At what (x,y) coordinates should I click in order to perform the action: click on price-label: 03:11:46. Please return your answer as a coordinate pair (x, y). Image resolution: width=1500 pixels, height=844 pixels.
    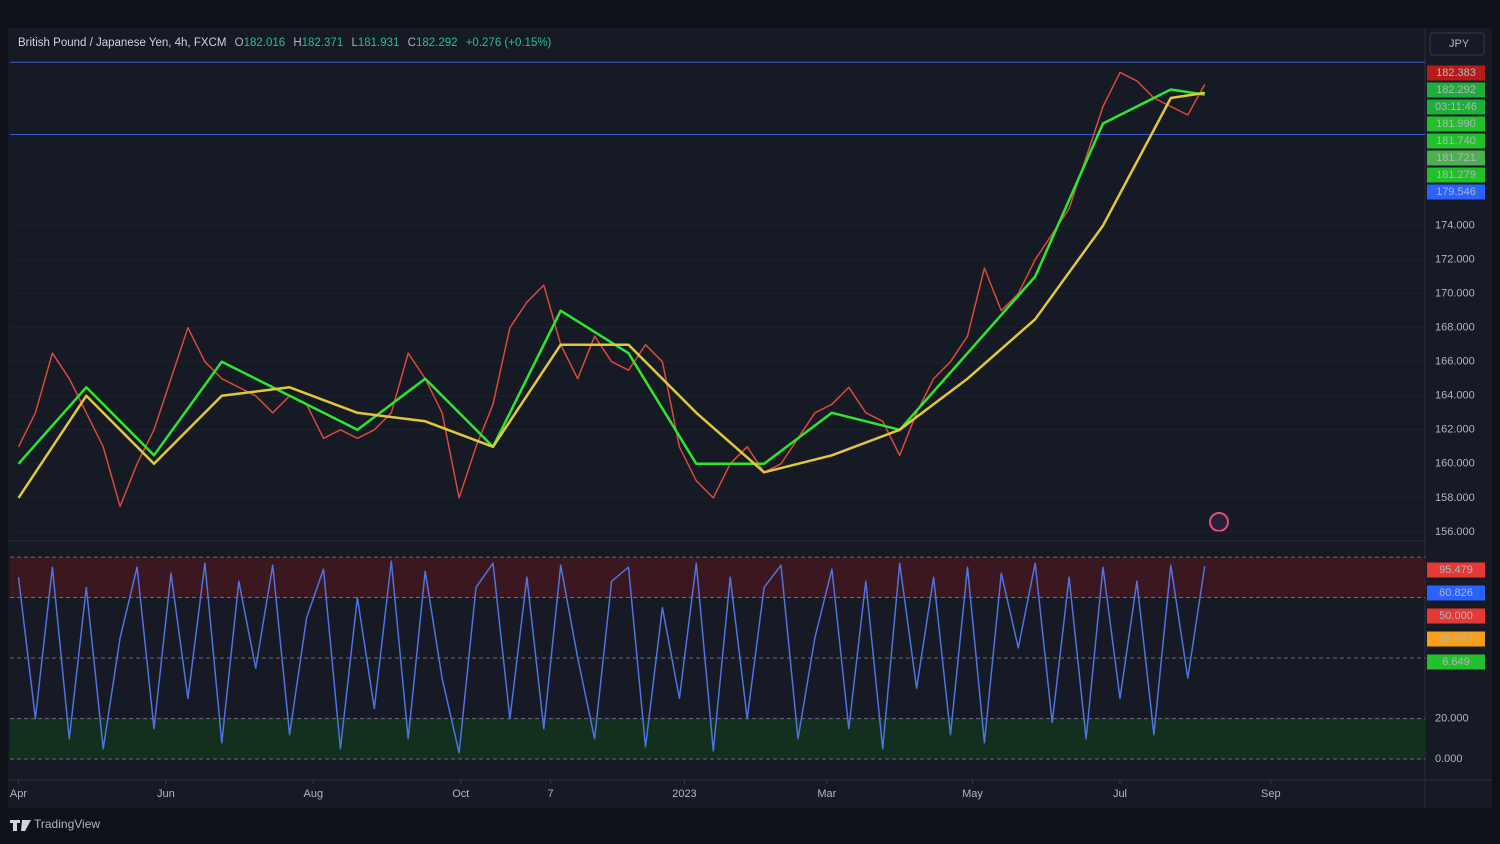
    Looking at the image, I should click on (1456, 107).